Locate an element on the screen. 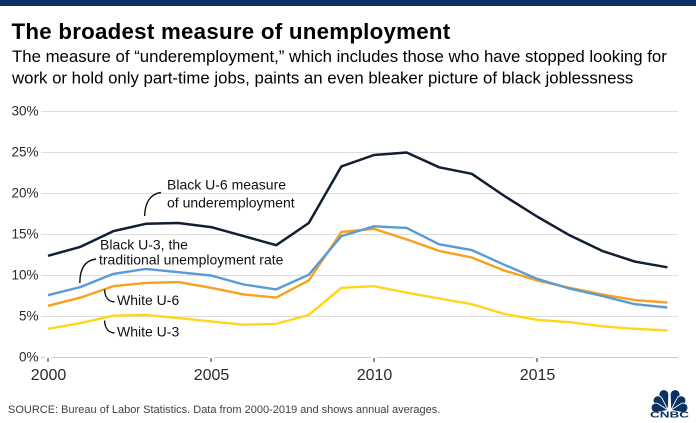 The height and width of the screenshot is (423, 696). svg-text: 2005 is located at coordinates (212, 375).